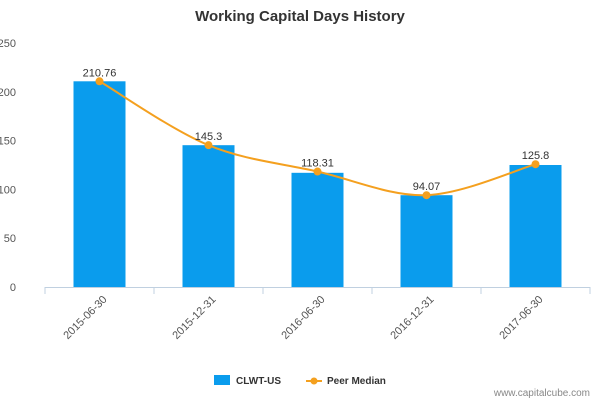 The image size is (600, 400). Describe the element at coordinates (314, 381) in the screenshot. I see `legend-line-marker` at that location.